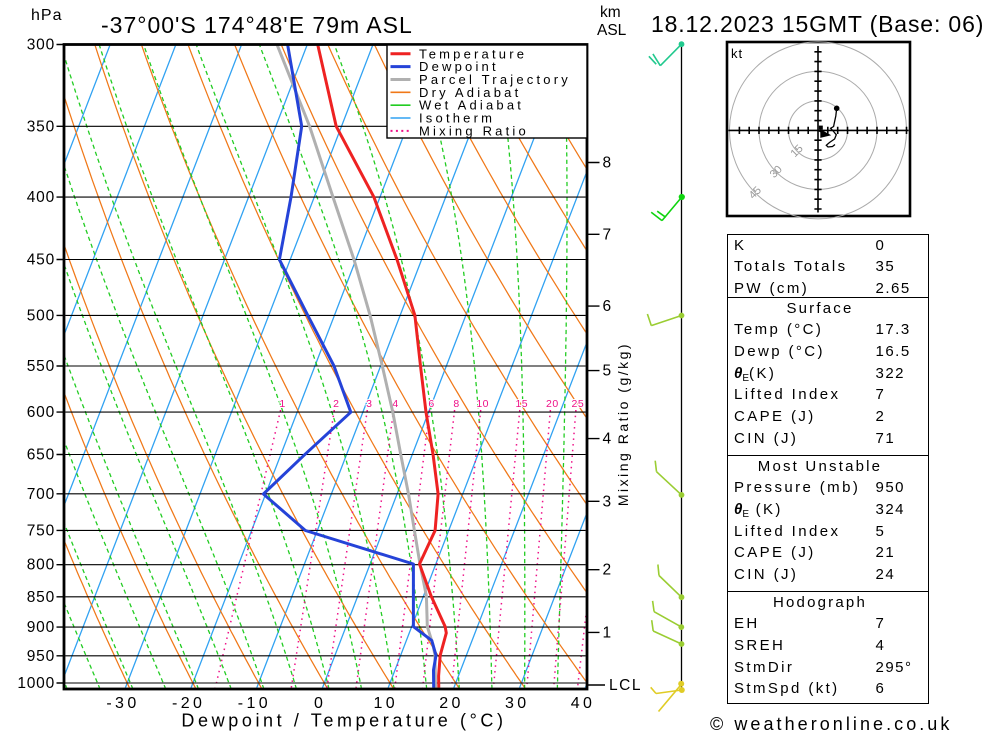 This screenshot has height=733, width=1000. I want to click on svg-text: 350, so click(41, 126).